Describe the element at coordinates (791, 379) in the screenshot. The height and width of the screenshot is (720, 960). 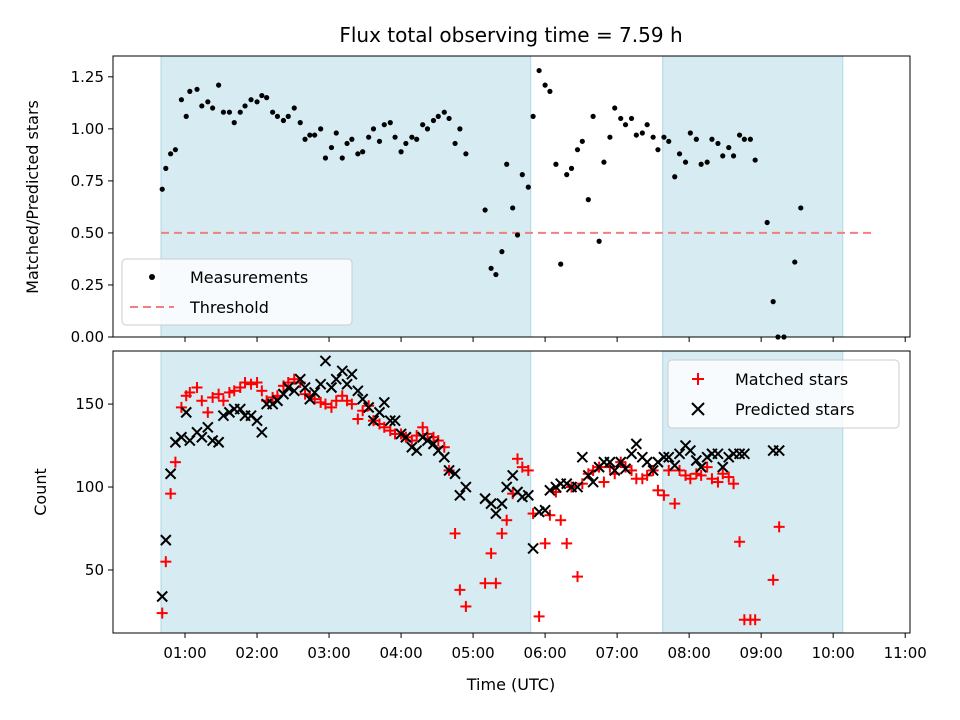
I see `legend-matched-stars: Matched stars` at that location.